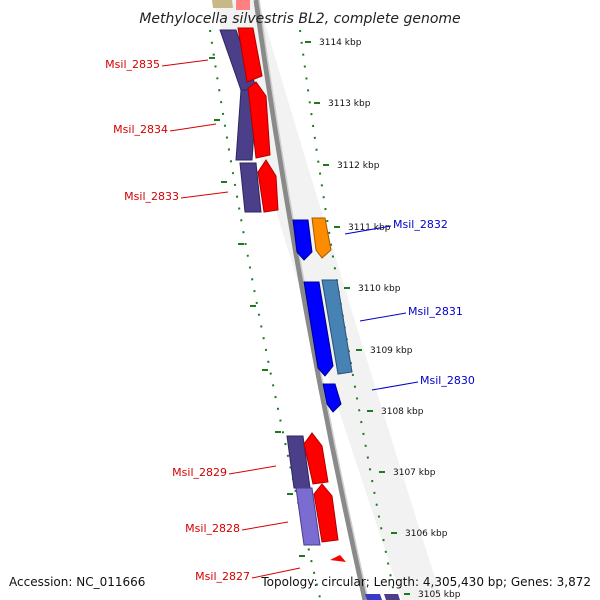 The width and height of the screenshot is (600, 600). Describe the element at coordinates (379, 289) in the screenshot. I see `tick-label-3110: 3110 kbp` at that location.